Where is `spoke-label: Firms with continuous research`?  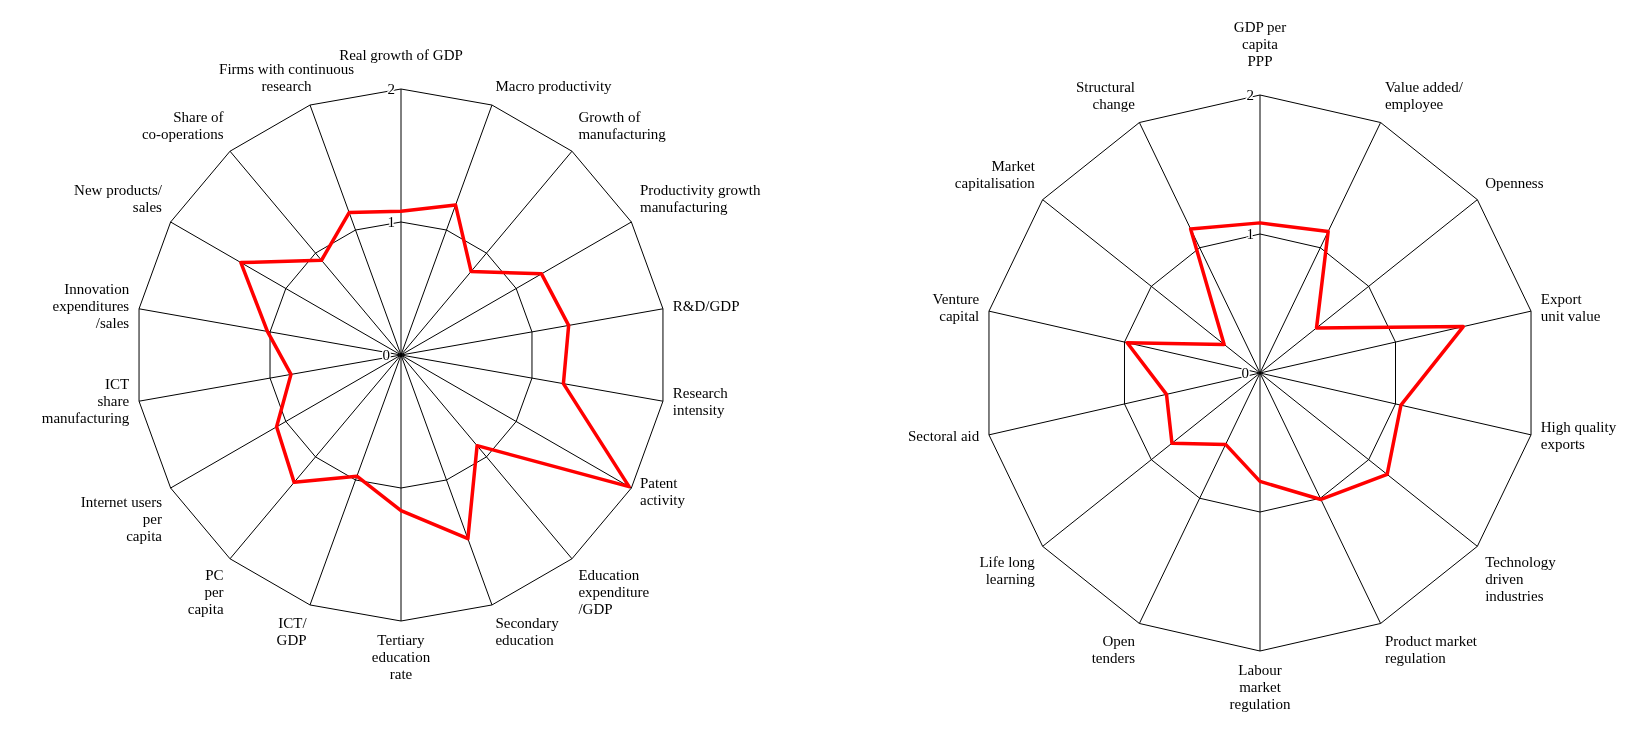 spoke-label: Firms with continuous research is located at coordinates (287, 77).